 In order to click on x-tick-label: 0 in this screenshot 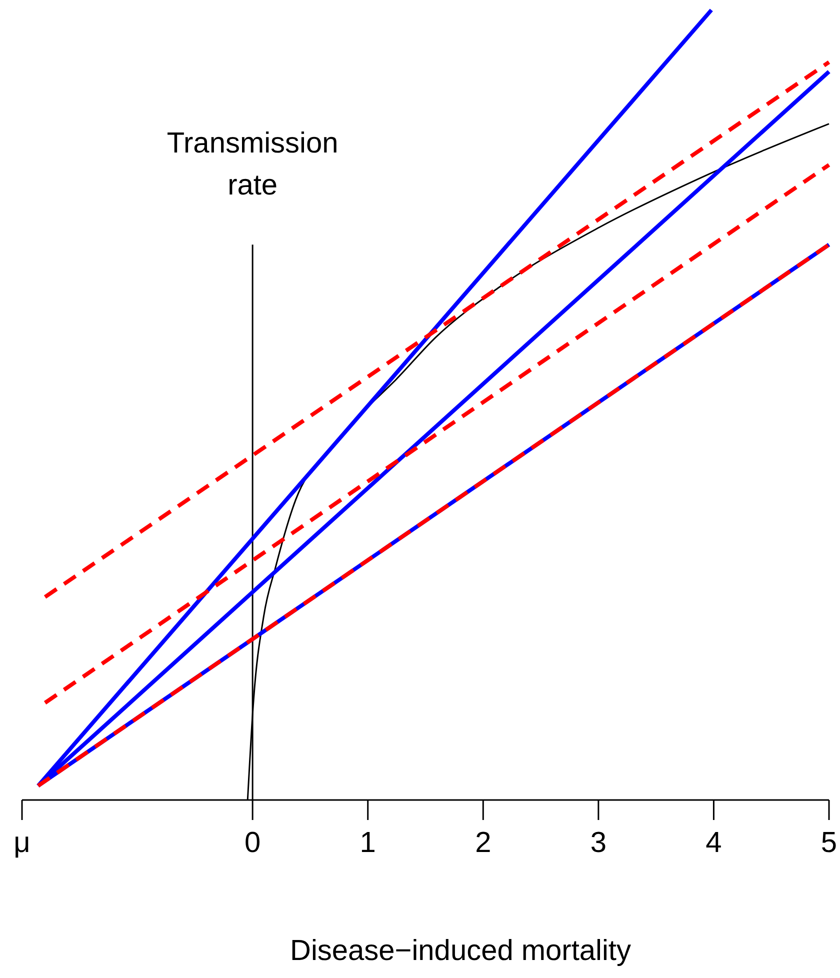, I will do `click(252, 843)`.